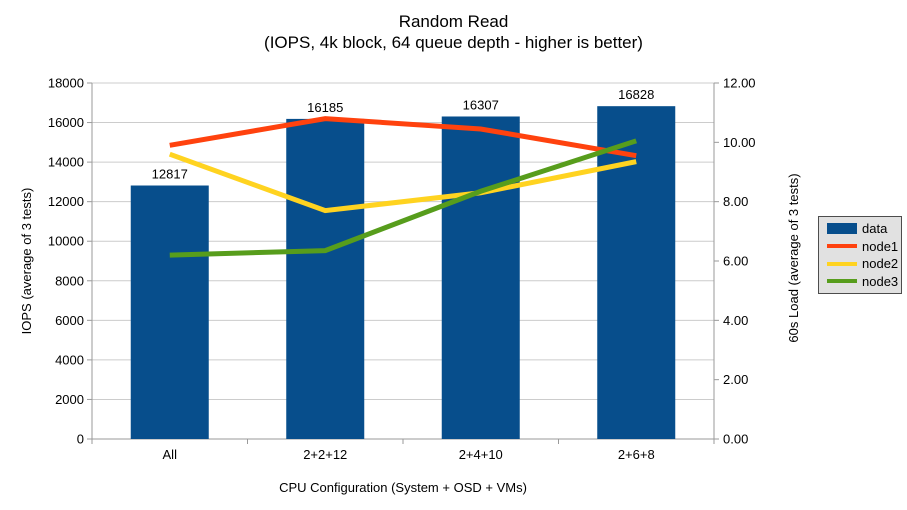  Describe the element at coordinates (66, 241) in the screenshot. I see `left-axis-tick-label: 10000` at that location.